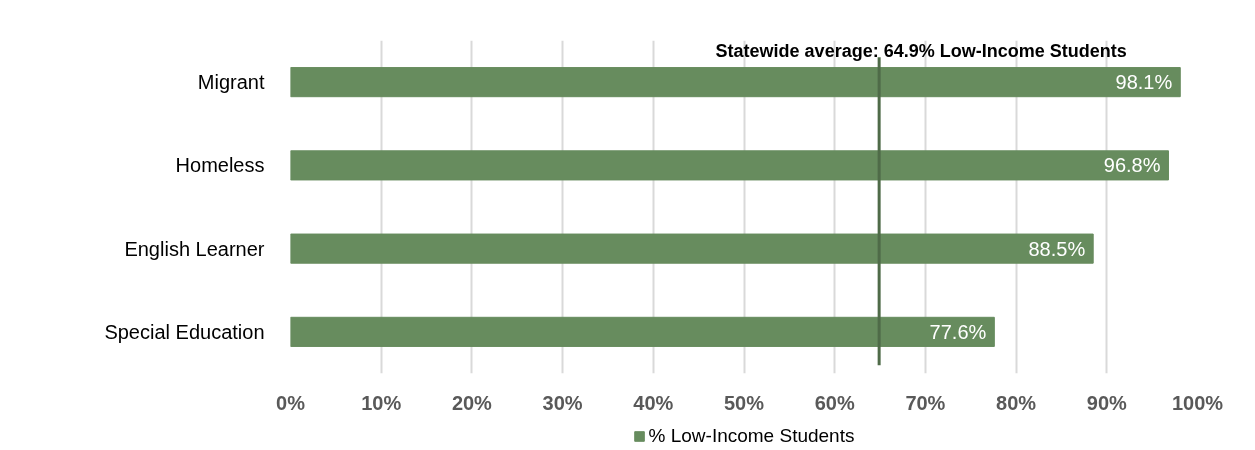  Describe the element at coordinates (834, 402) in the screenshot. I see `x-tick-label: 60%` at that location.